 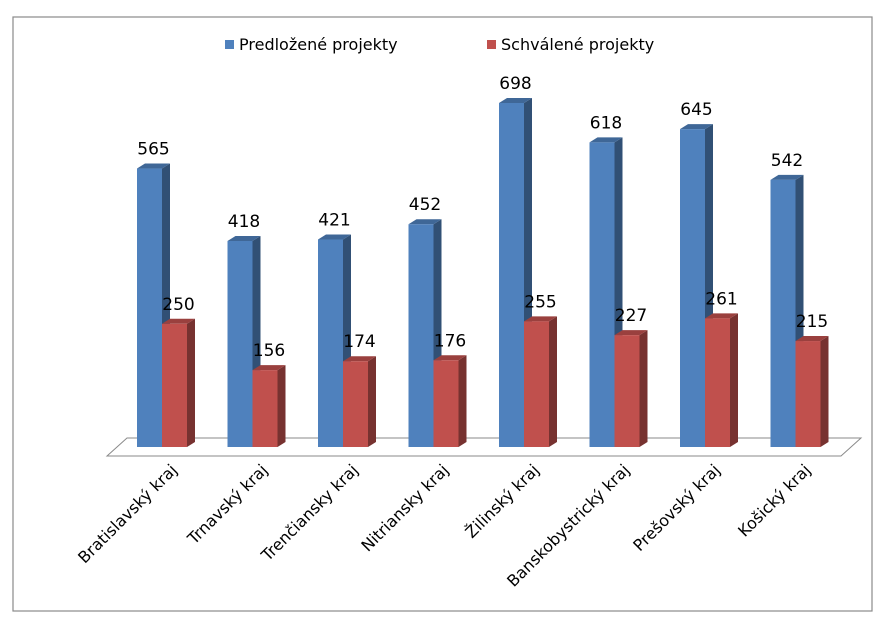 I want to click on data-label: 565, so click(x=153, y=150).